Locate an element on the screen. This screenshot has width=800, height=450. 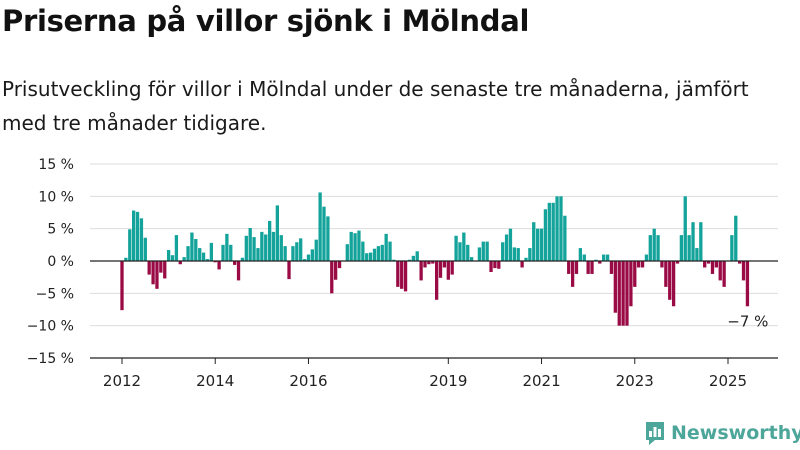
x-tick-label: 2019 is located at coordinates (448, 381).